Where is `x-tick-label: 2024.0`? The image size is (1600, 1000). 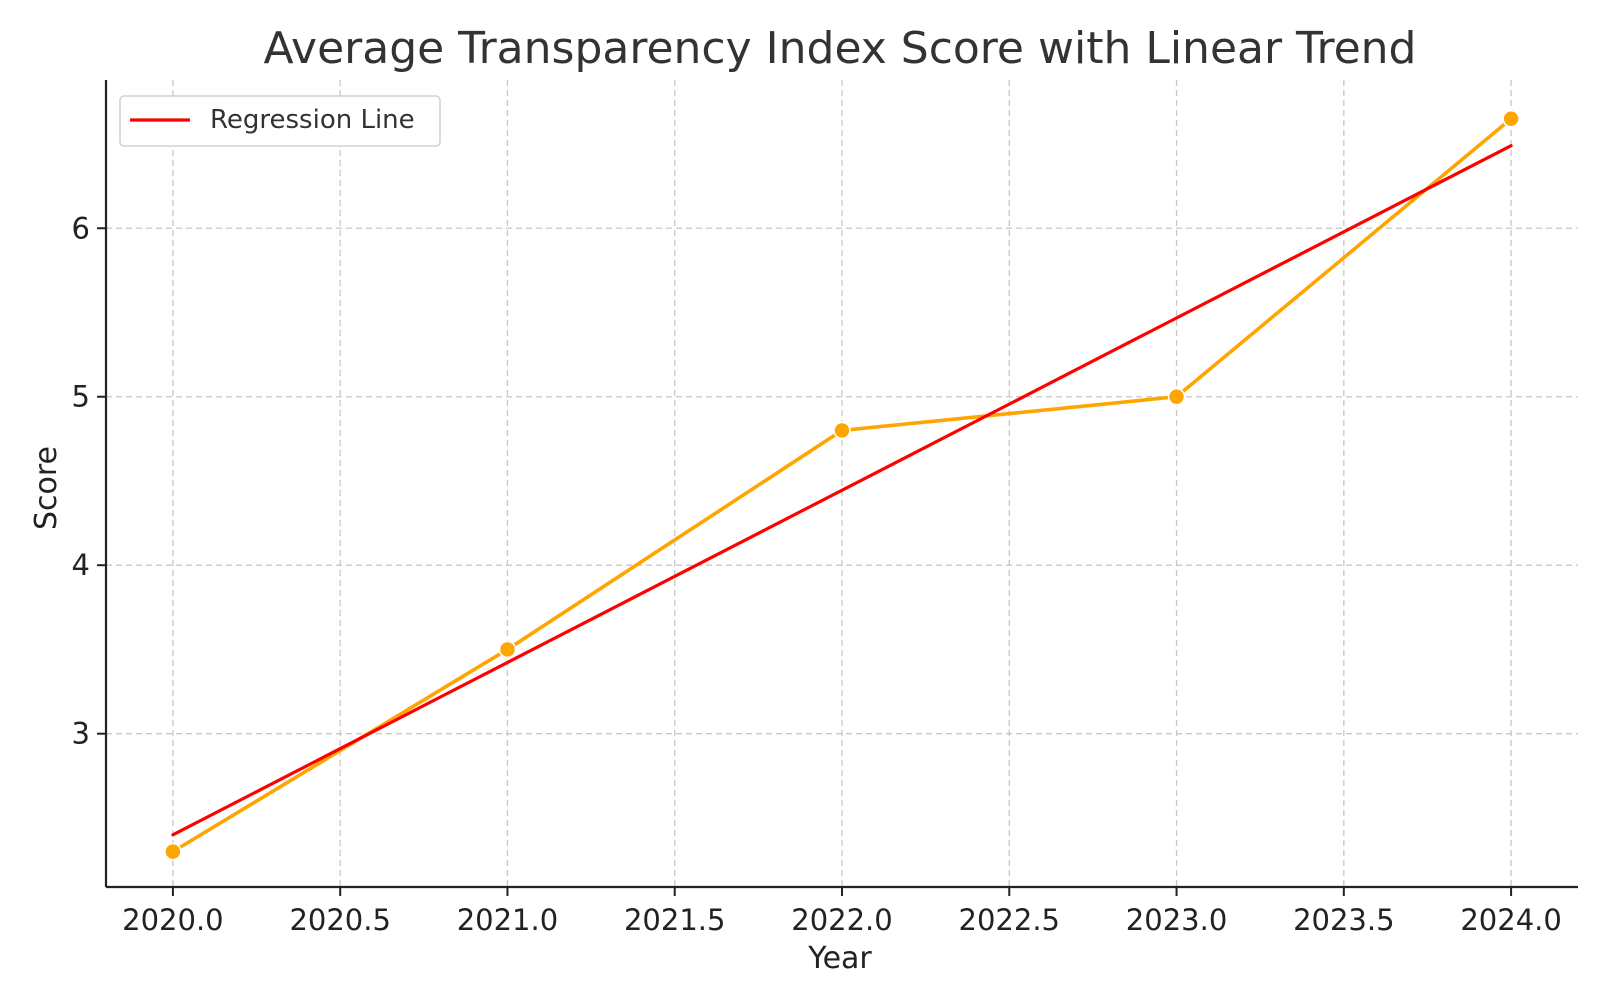
x-tick-label: 2024.0 is located at coordinates (1510, 920).